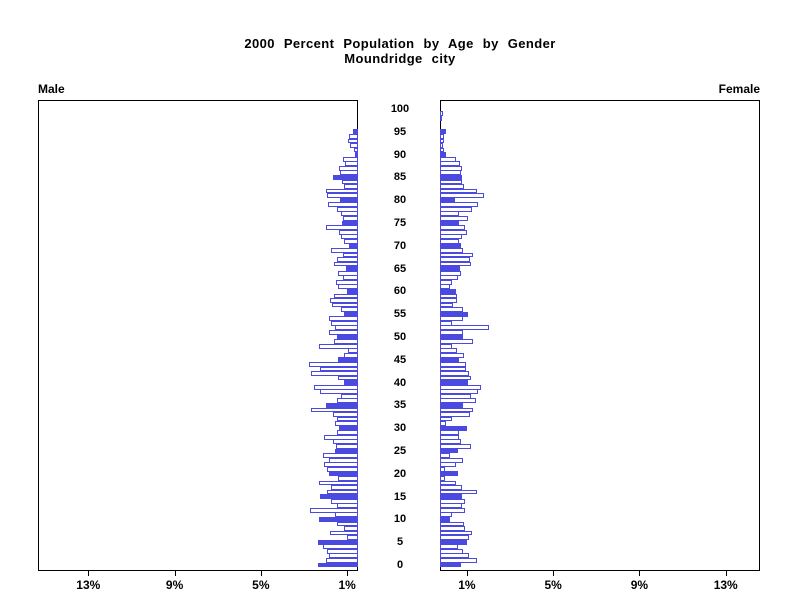 This screenshot has width=800, height=600. What do you see at coordinates (400, 109) in the screenshot?
I see `age-tick-label-100: 100` at bounding box center [400, 109].